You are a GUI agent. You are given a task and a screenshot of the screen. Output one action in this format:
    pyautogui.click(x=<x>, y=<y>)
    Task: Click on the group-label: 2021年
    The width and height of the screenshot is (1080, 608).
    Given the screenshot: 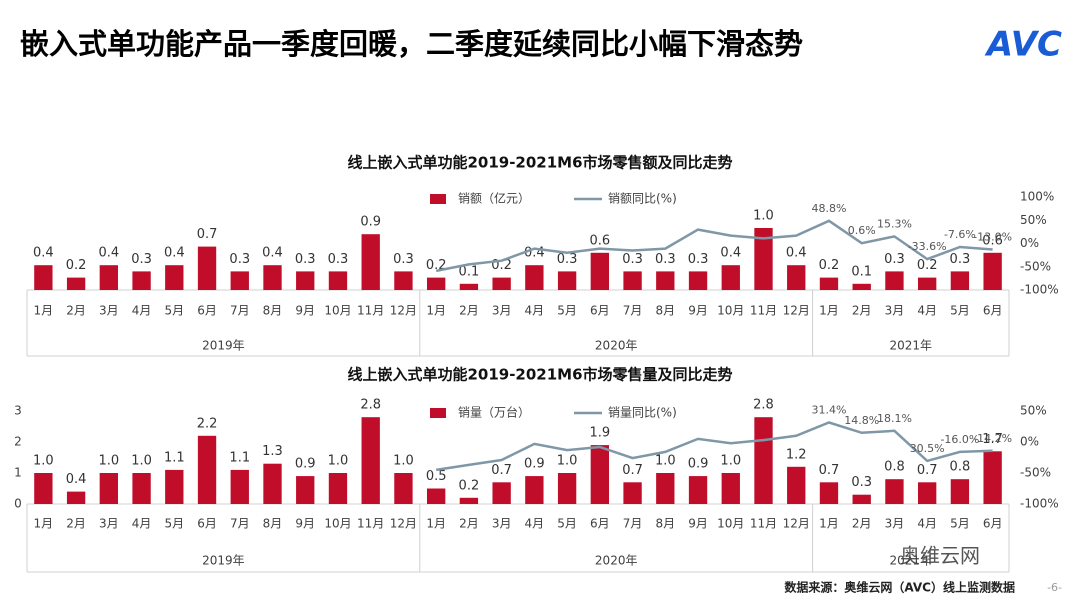 What is the action you would take?
    pyautogui.click(x=911, y=346)
    